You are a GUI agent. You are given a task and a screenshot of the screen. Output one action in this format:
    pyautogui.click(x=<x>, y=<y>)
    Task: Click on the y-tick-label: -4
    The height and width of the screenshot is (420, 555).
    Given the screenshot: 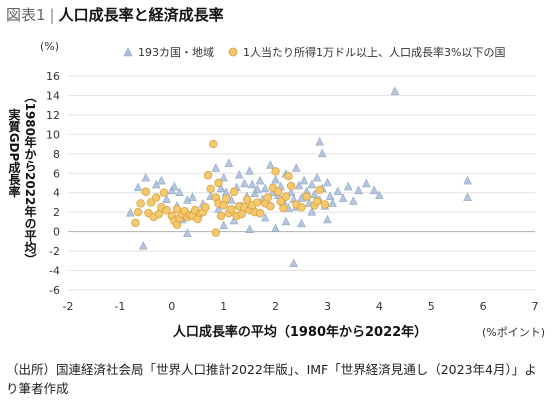 What is the action you would take?
    pyautogui.click(x=54, y=271)
    